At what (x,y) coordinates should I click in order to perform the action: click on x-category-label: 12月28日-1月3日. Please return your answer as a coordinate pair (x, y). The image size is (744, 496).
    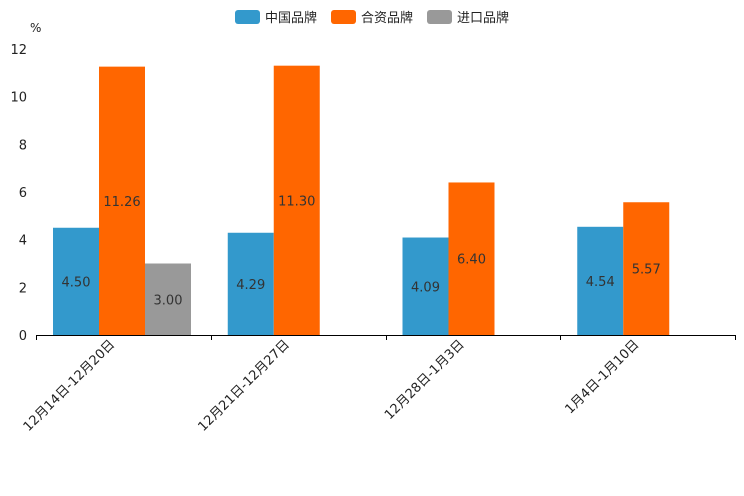
    Looking at the image, I should click on (425, 380).